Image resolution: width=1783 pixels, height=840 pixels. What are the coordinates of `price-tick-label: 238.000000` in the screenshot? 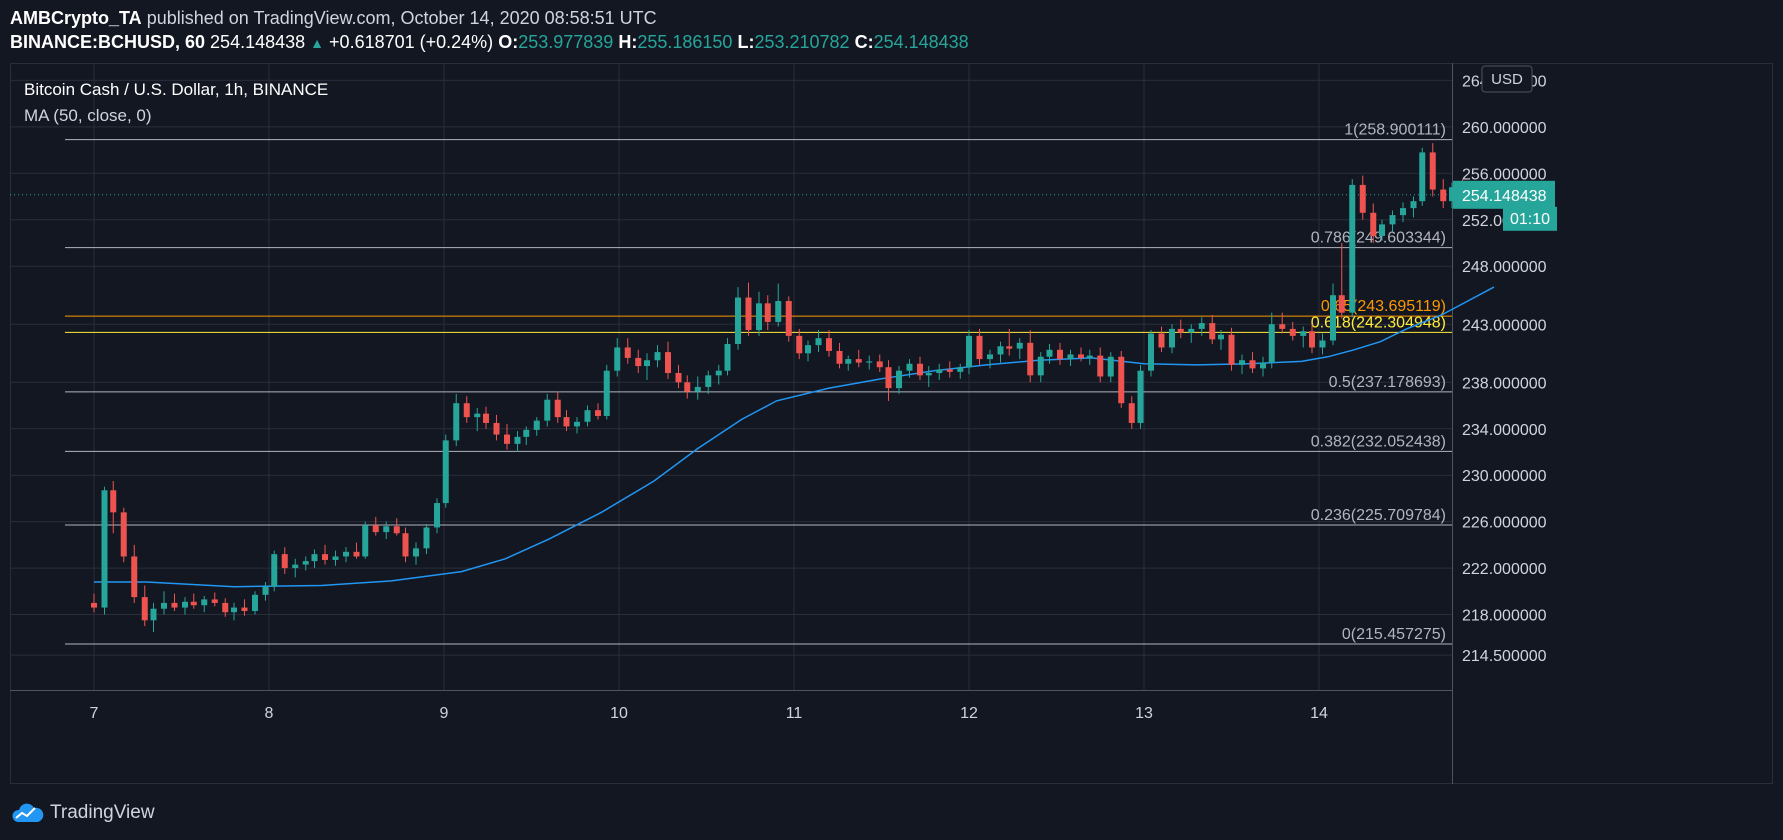 It's located at (1504, 383).